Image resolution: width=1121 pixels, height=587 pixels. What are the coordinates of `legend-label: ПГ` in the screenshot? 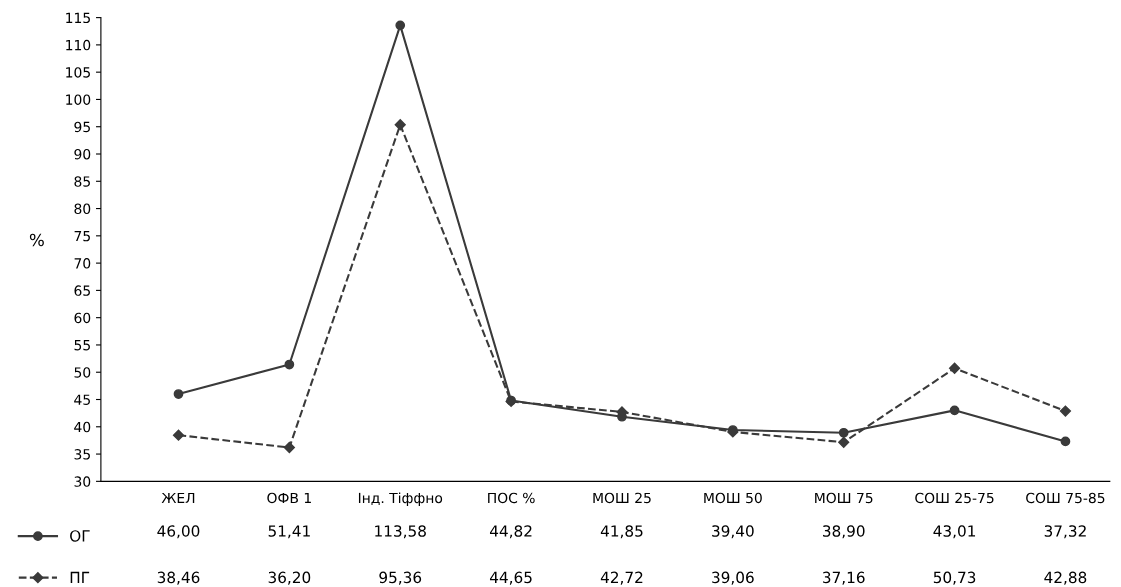 It's located at (80, 577).